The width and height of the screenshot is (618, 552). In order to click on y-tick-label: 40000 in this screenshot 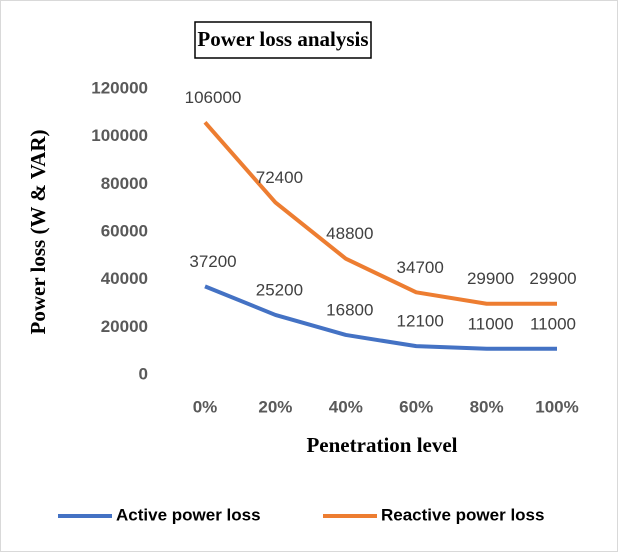, I will do `click(124, 278)`.